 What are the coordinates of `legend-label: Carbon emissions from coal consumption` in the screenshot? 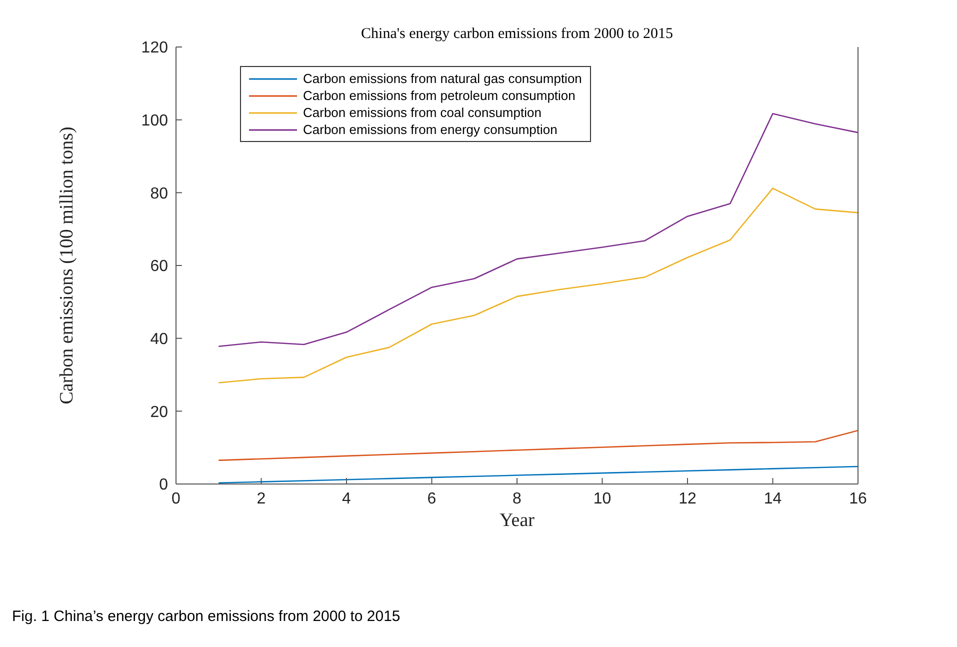 It's located at (422, 112).